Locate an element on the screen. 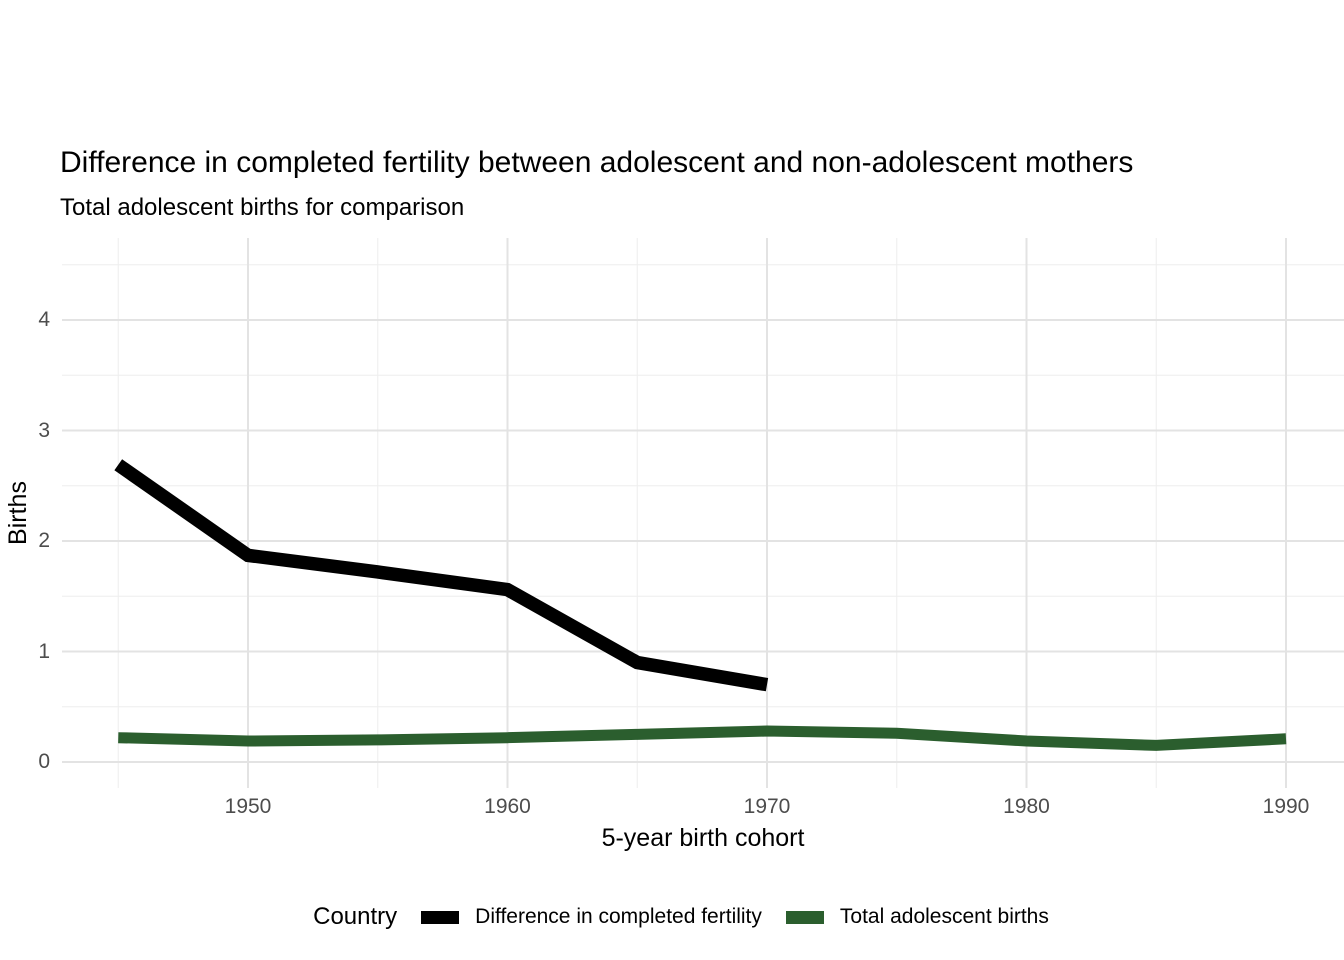  series-line-total is located at coordinates (702, 738).